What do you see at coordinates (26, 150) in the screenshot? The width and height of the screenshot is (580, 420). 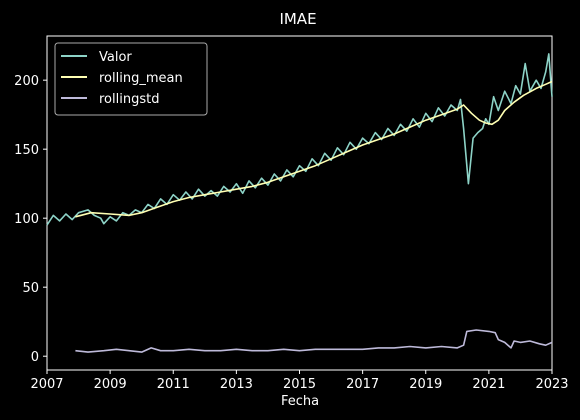 I see `y-tick-label: 150` at bounding box center [26, 150].